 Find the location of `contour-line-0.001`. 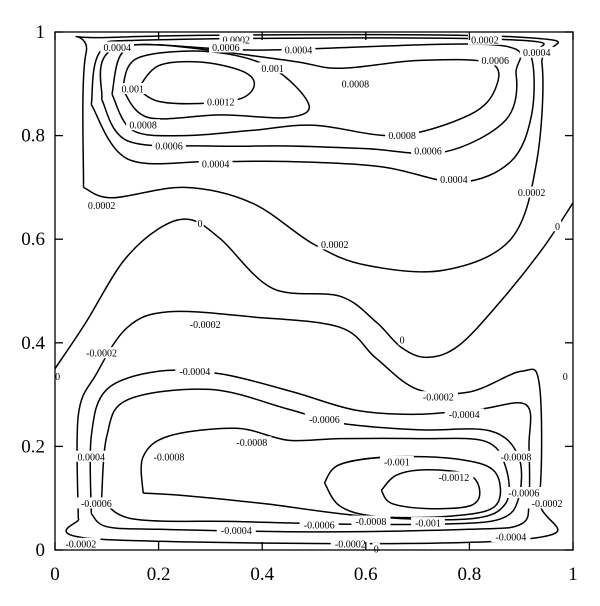

contour-line-0.001 is located at coordinates (216, 85).